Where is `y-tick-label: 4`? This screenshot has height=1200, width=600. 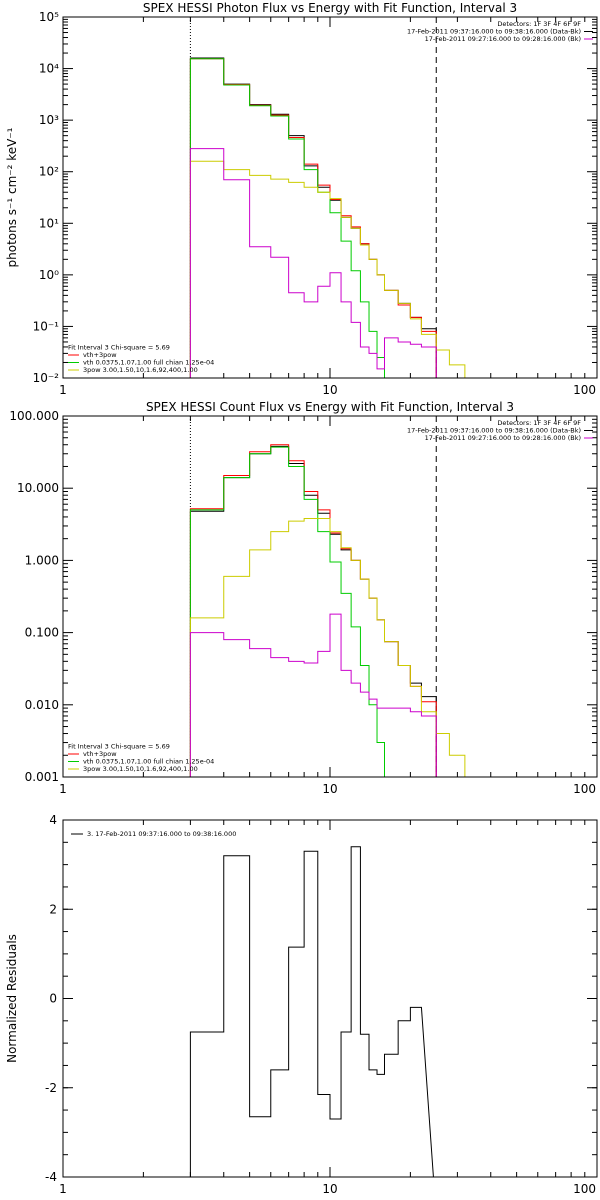 y-tick-label: 4 is located at coordinates (53, 820).